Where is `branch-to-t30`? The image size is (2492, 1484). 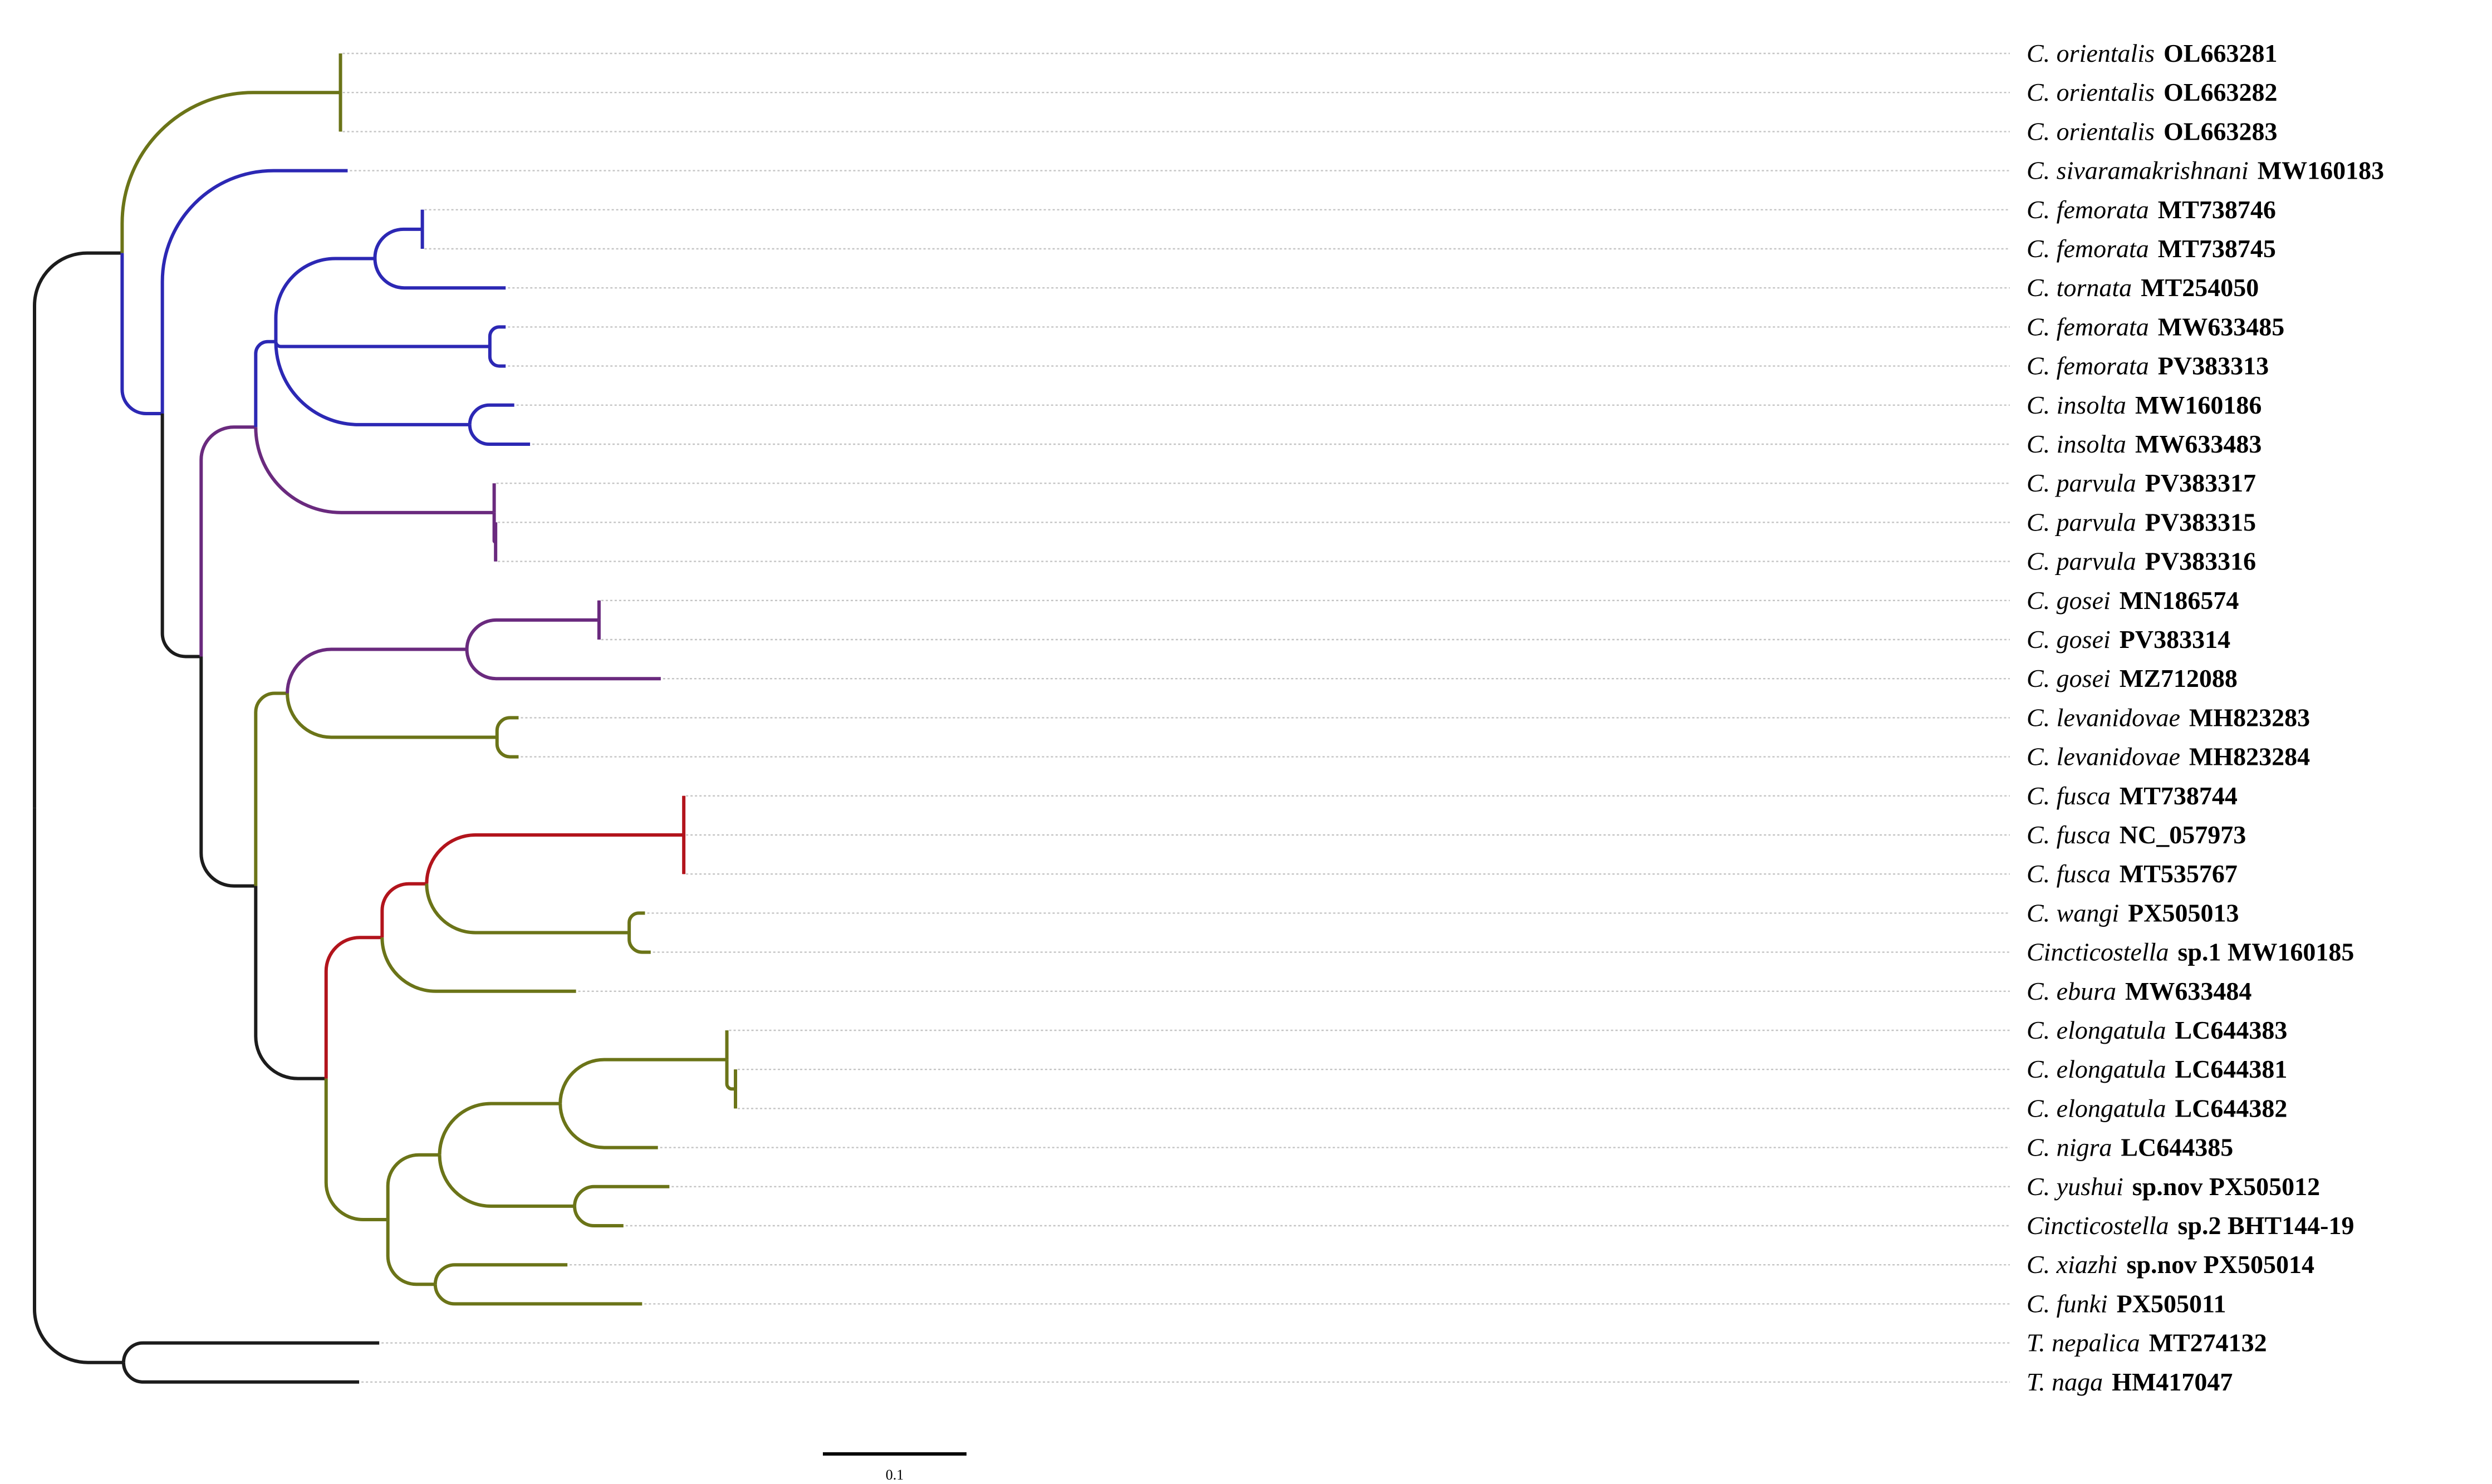 branch-to-t30 is located at coordinates (621, 1196).